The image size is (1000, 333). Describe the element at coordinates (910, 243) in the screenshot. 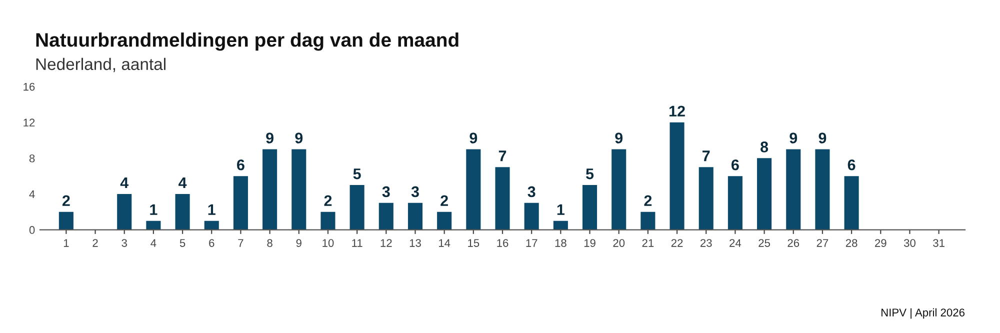

I see `x-tick-label: 30` at that location.